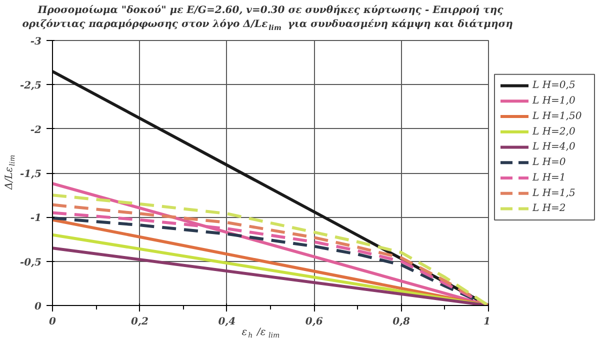 The width and height of the screenshot is (598, 341). I want to click on x-tick-label: 0,8, so click(401, 322).